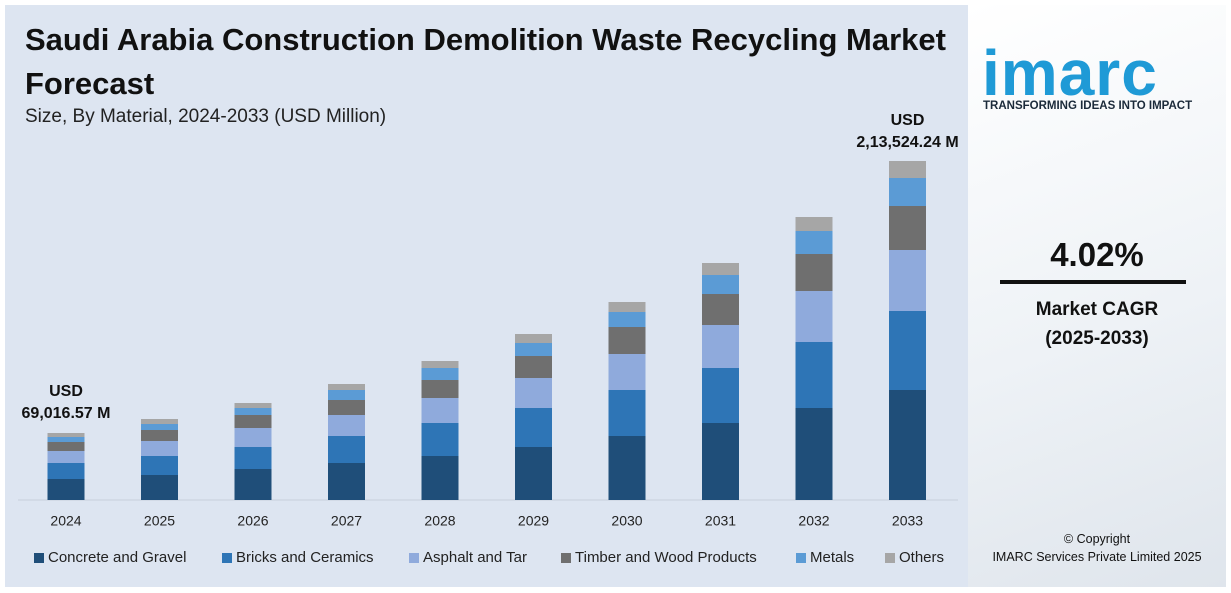  Describe the element at coordinates (1097, 254) in the screenshot. I see `cagr-value: 4.02%` at that location.